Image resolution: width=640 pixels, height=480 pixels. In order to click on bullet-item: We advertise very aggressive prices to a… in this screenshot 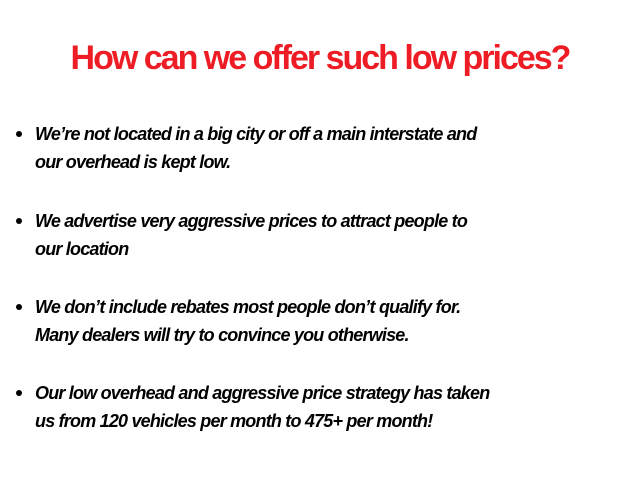, I will do `click(320, 237)`.